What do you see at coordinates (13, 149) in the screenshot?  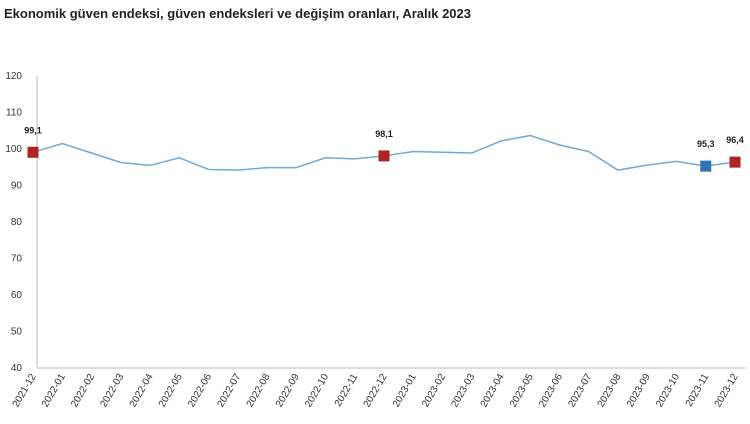 I see `y-tick-label: 100` at bounding box center [13, 149].